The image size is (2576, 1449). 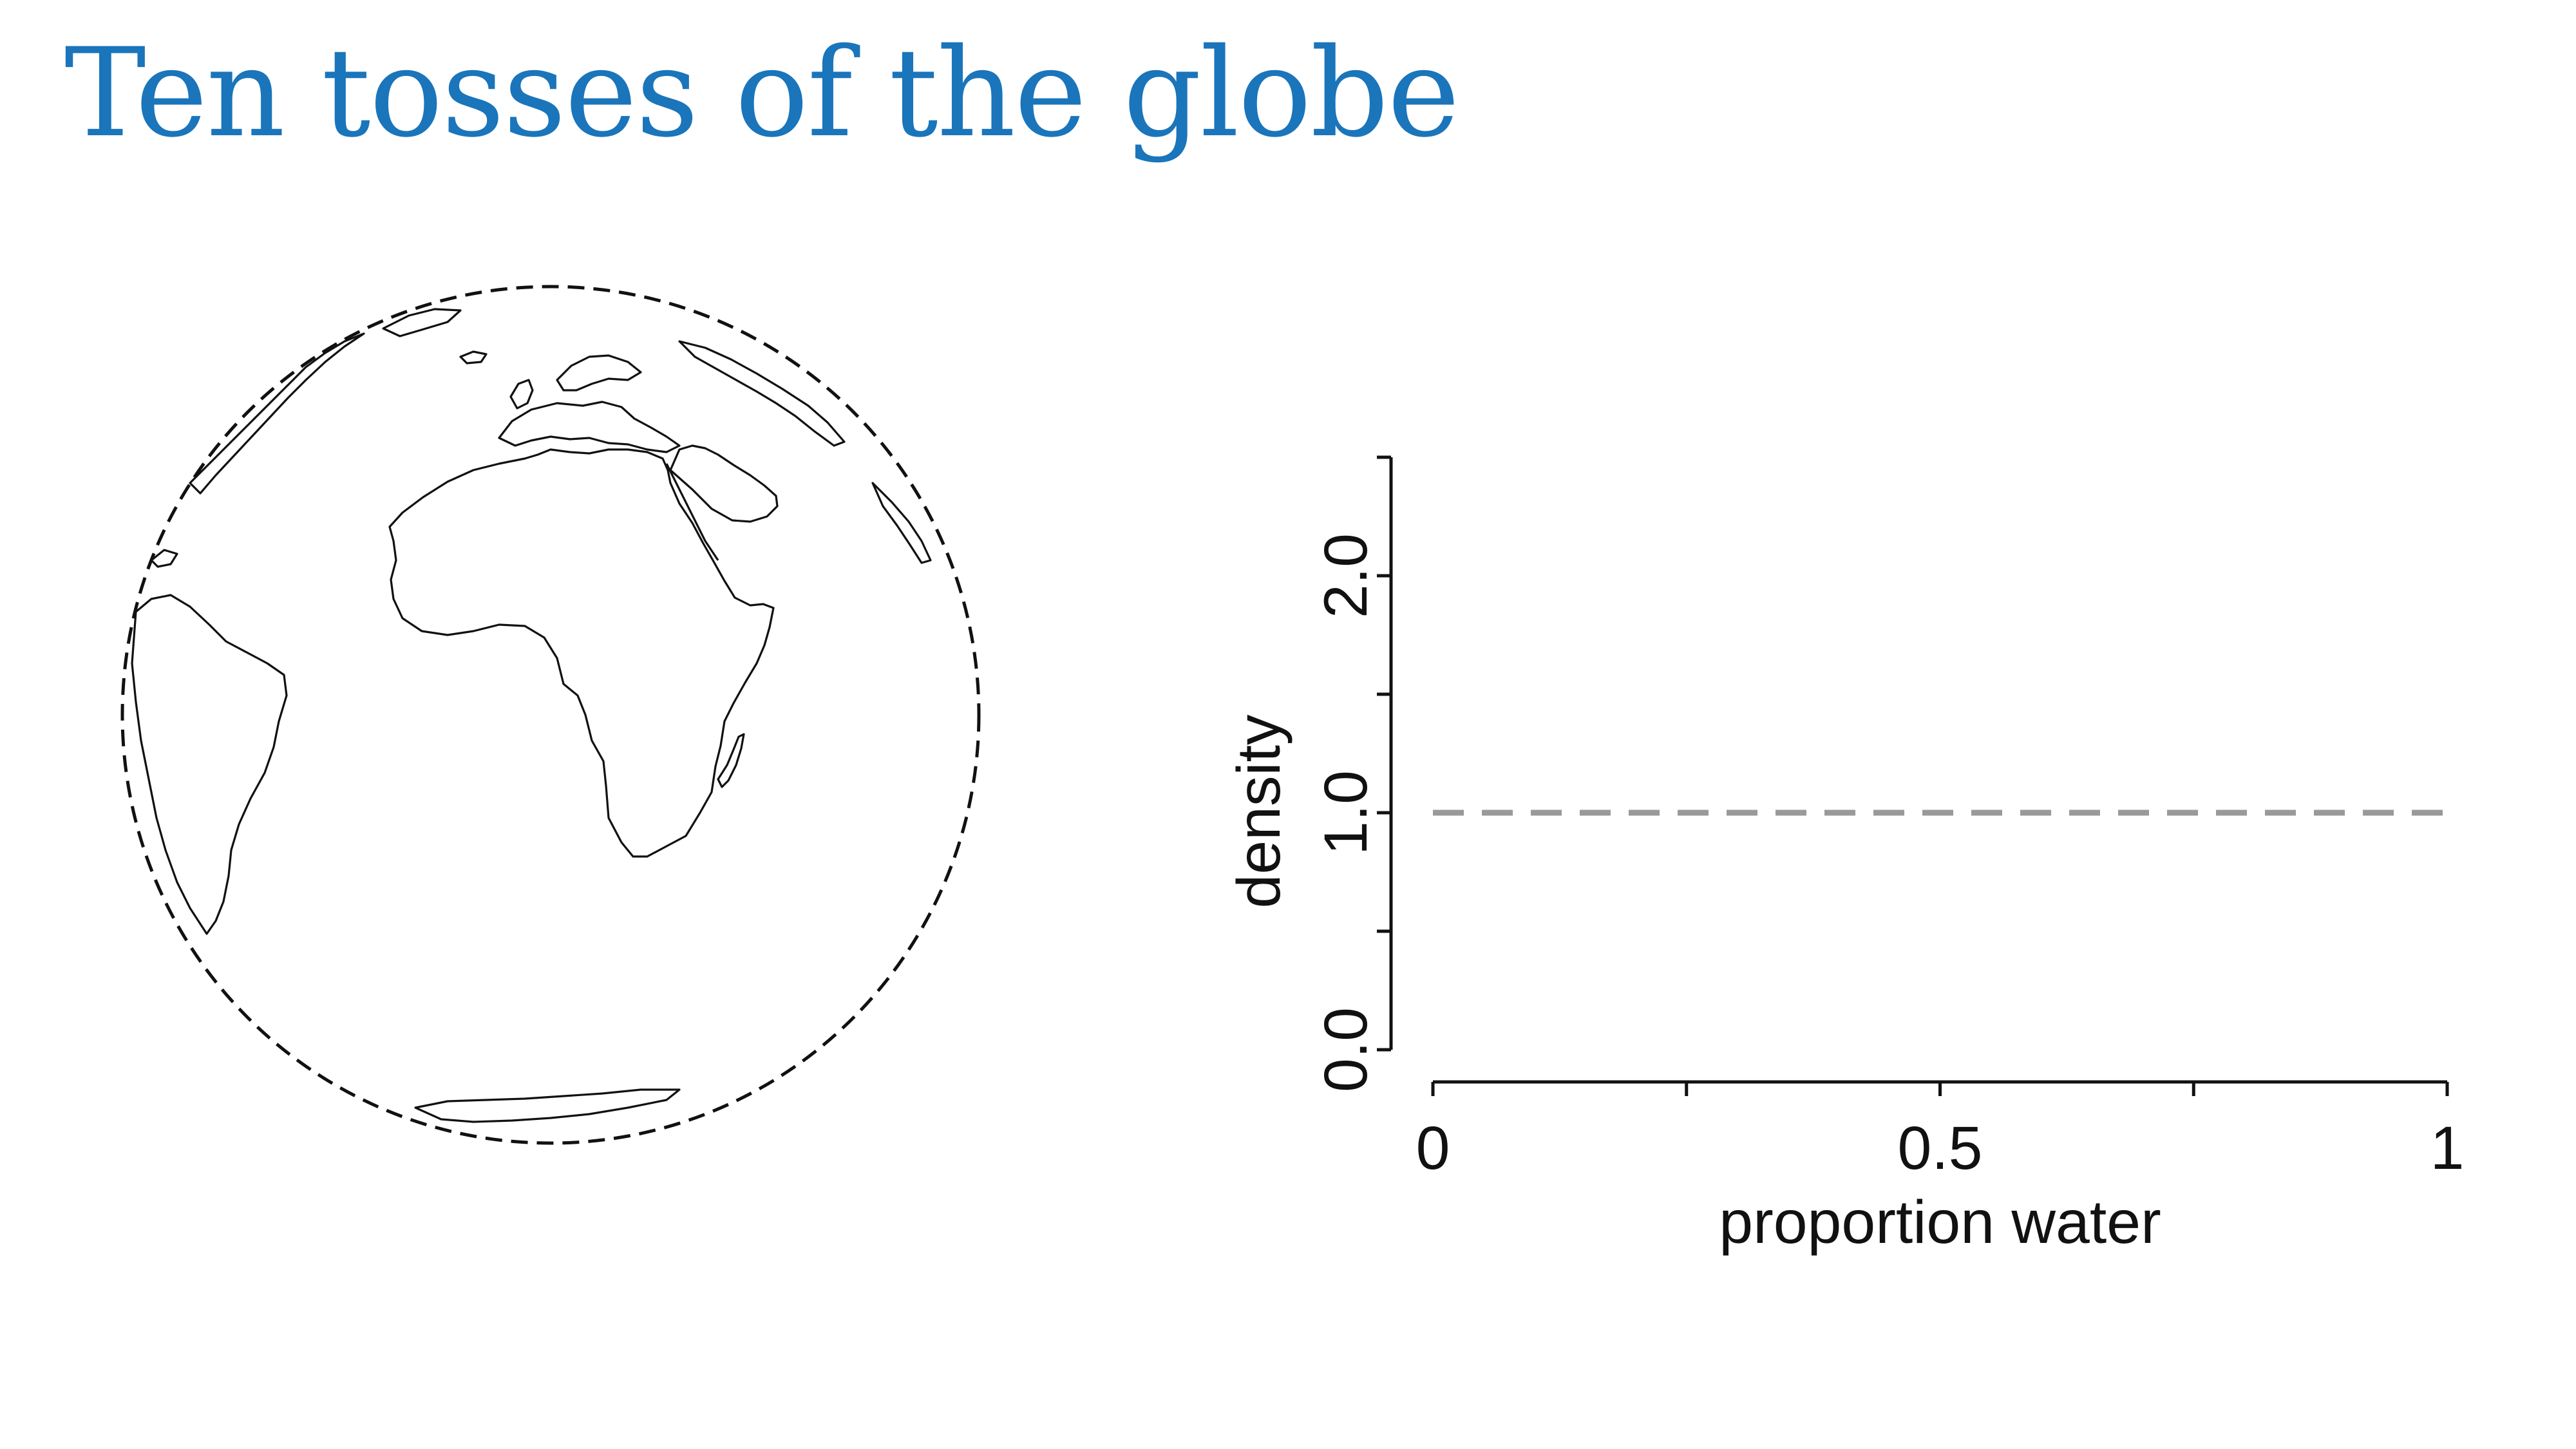 I want to click on iceland-outline, so click(x=474, y=357).